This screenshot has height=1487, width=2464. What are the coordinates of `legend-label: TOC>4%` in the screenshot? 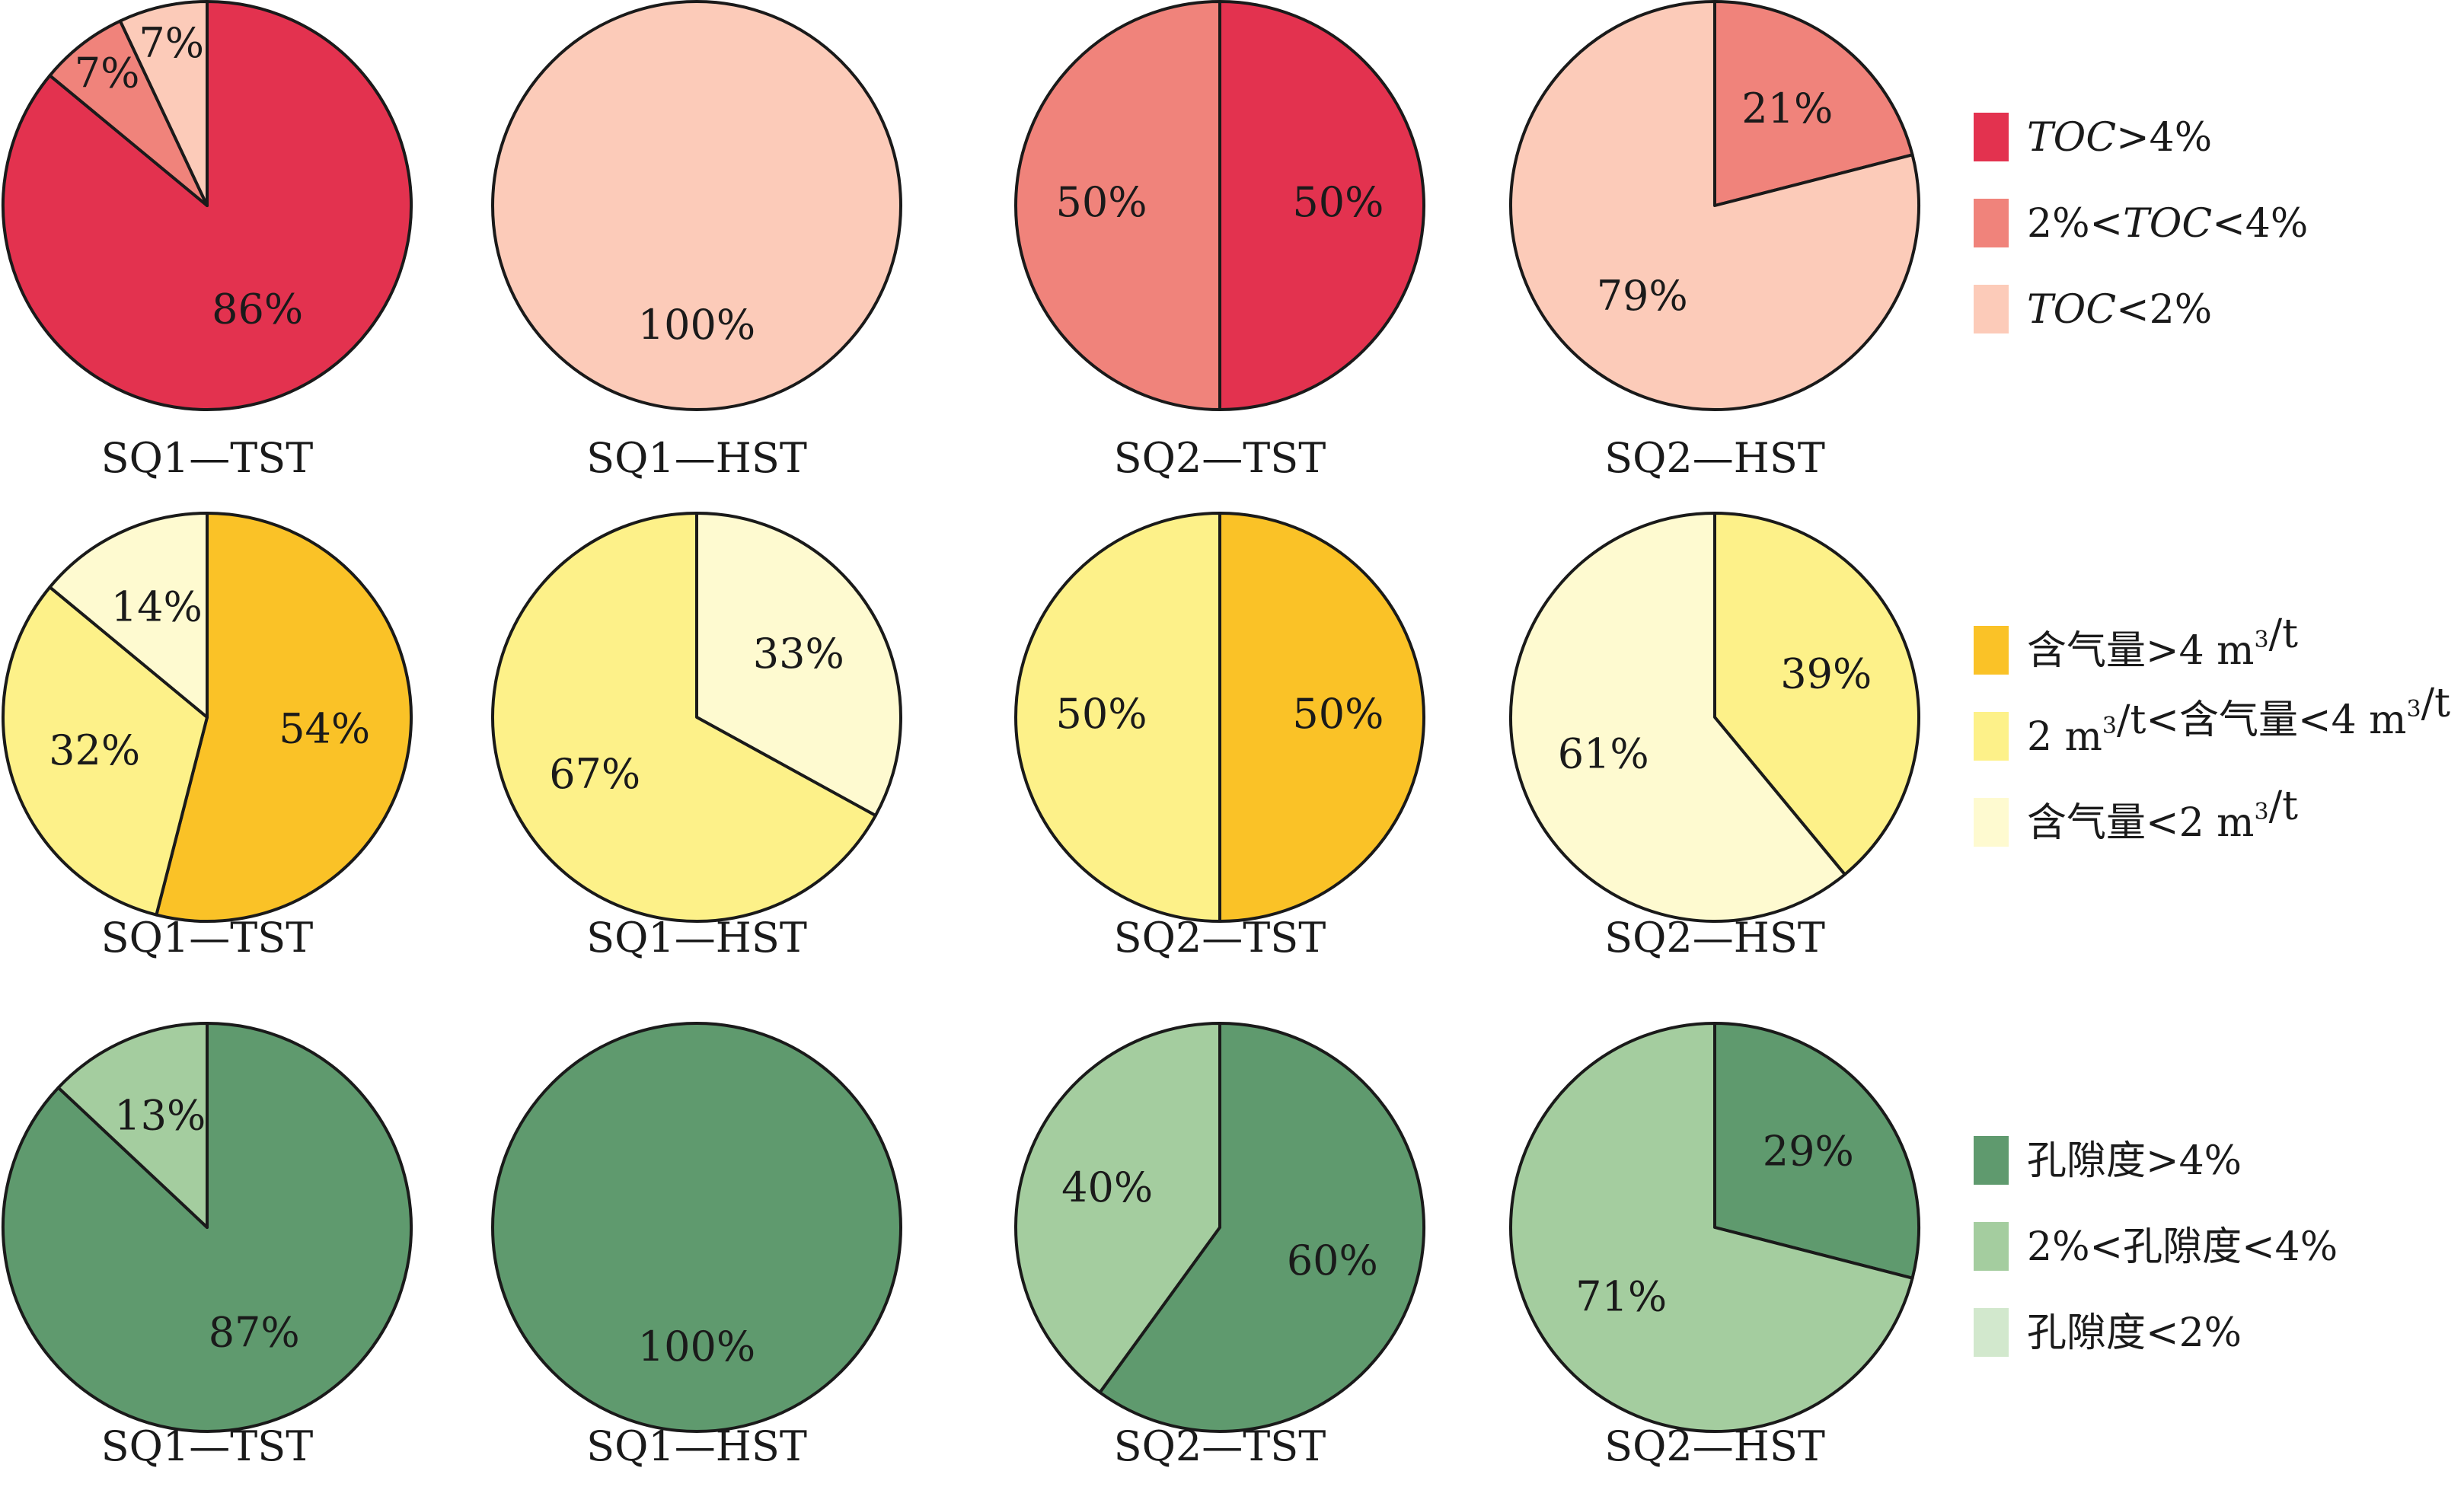 It's located at (2119, 138).